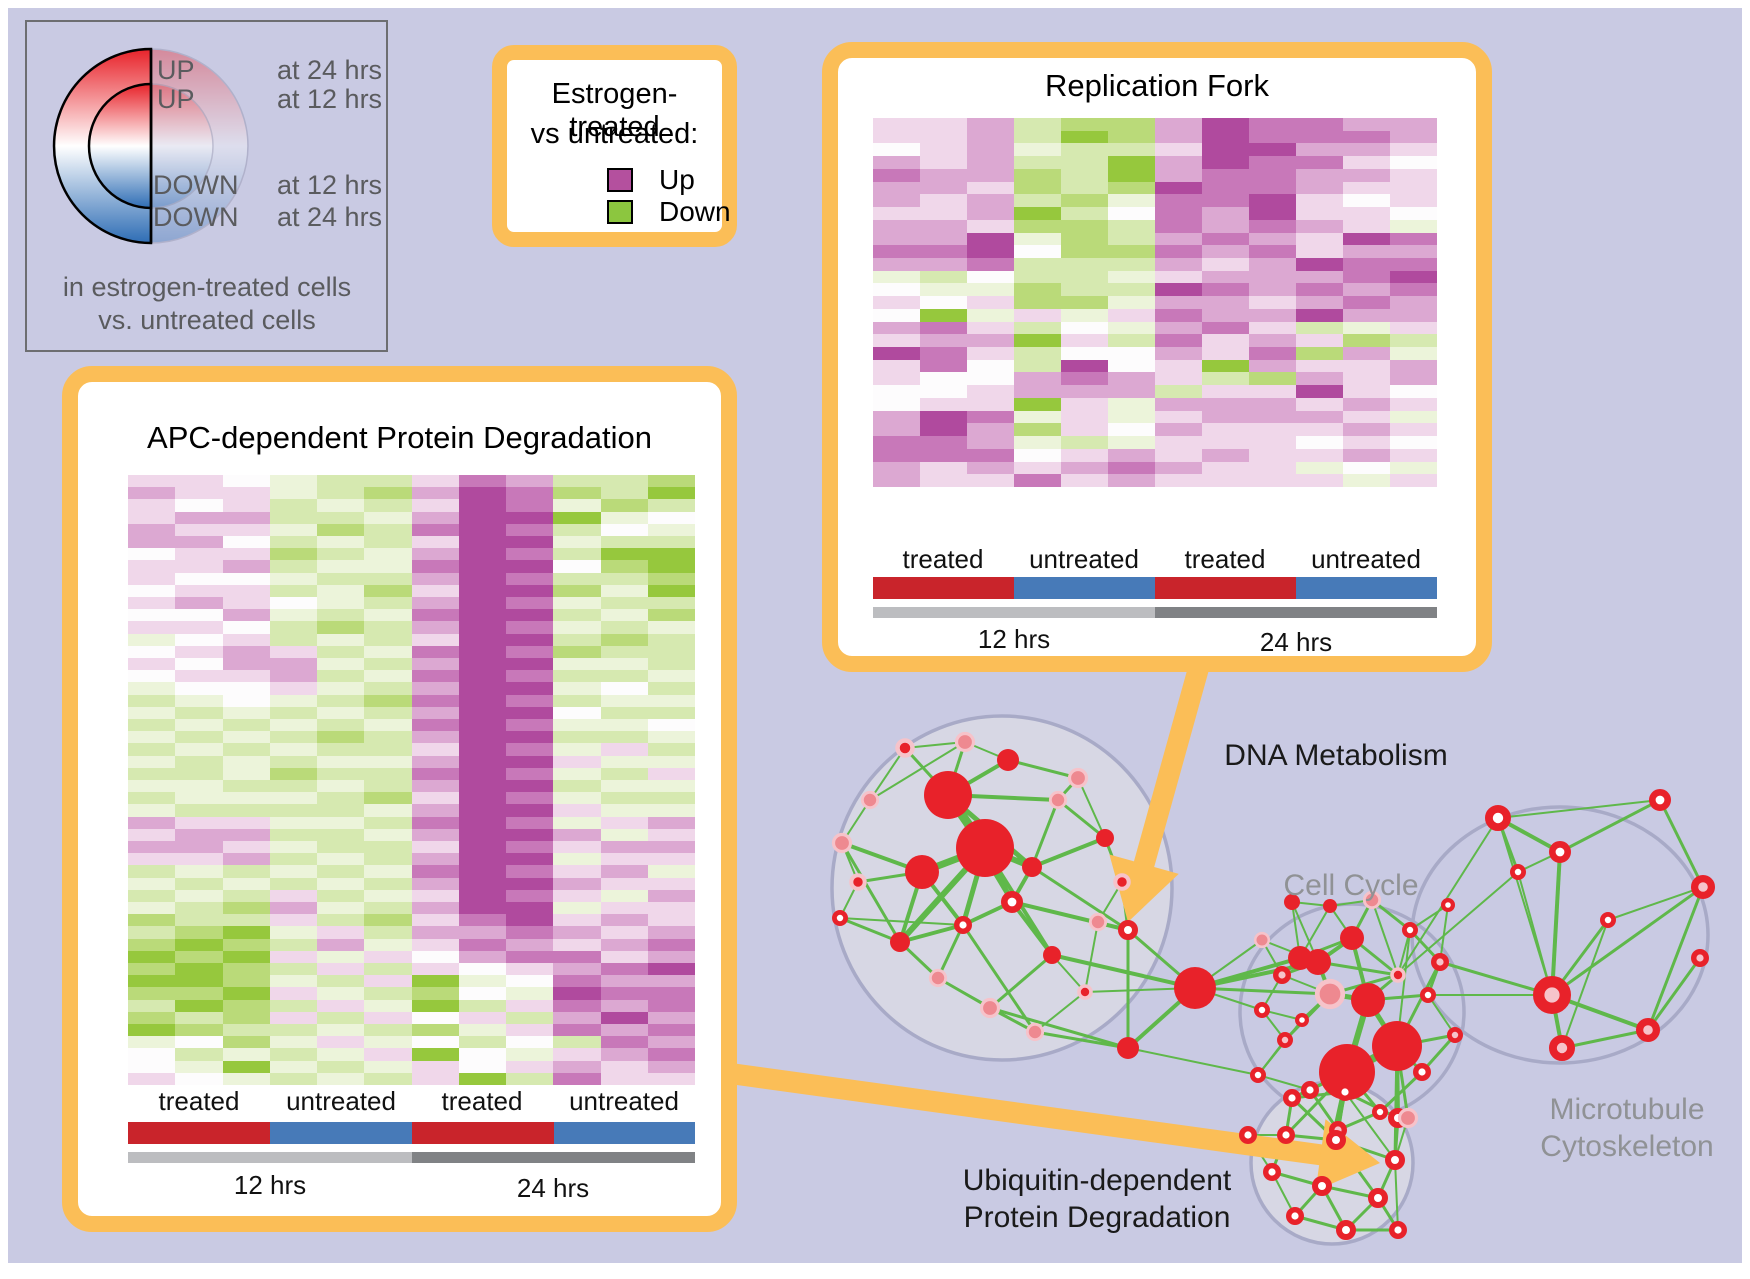 Image resolution: width=1750 pixels, height=1279 pixels. Describe the element at coordinates (195, 185) in the screenshot. I see `down-12-label: DOWN` at that location.